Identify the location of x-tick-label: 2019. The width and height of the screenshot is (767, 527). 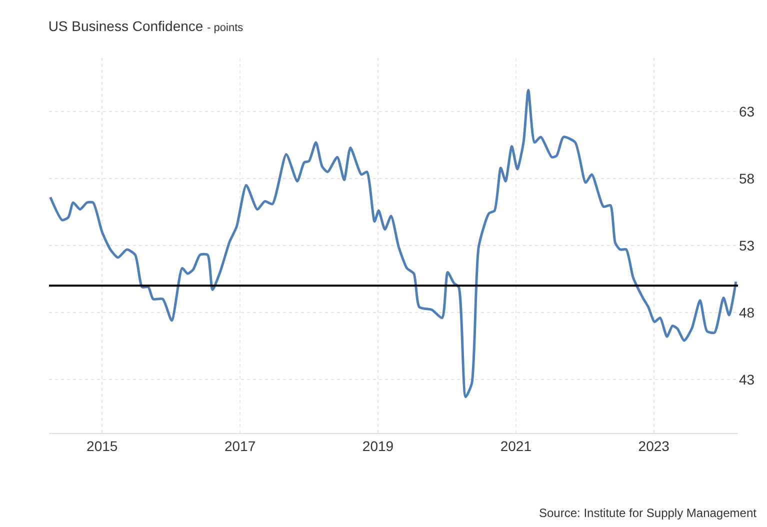
(378, 446).